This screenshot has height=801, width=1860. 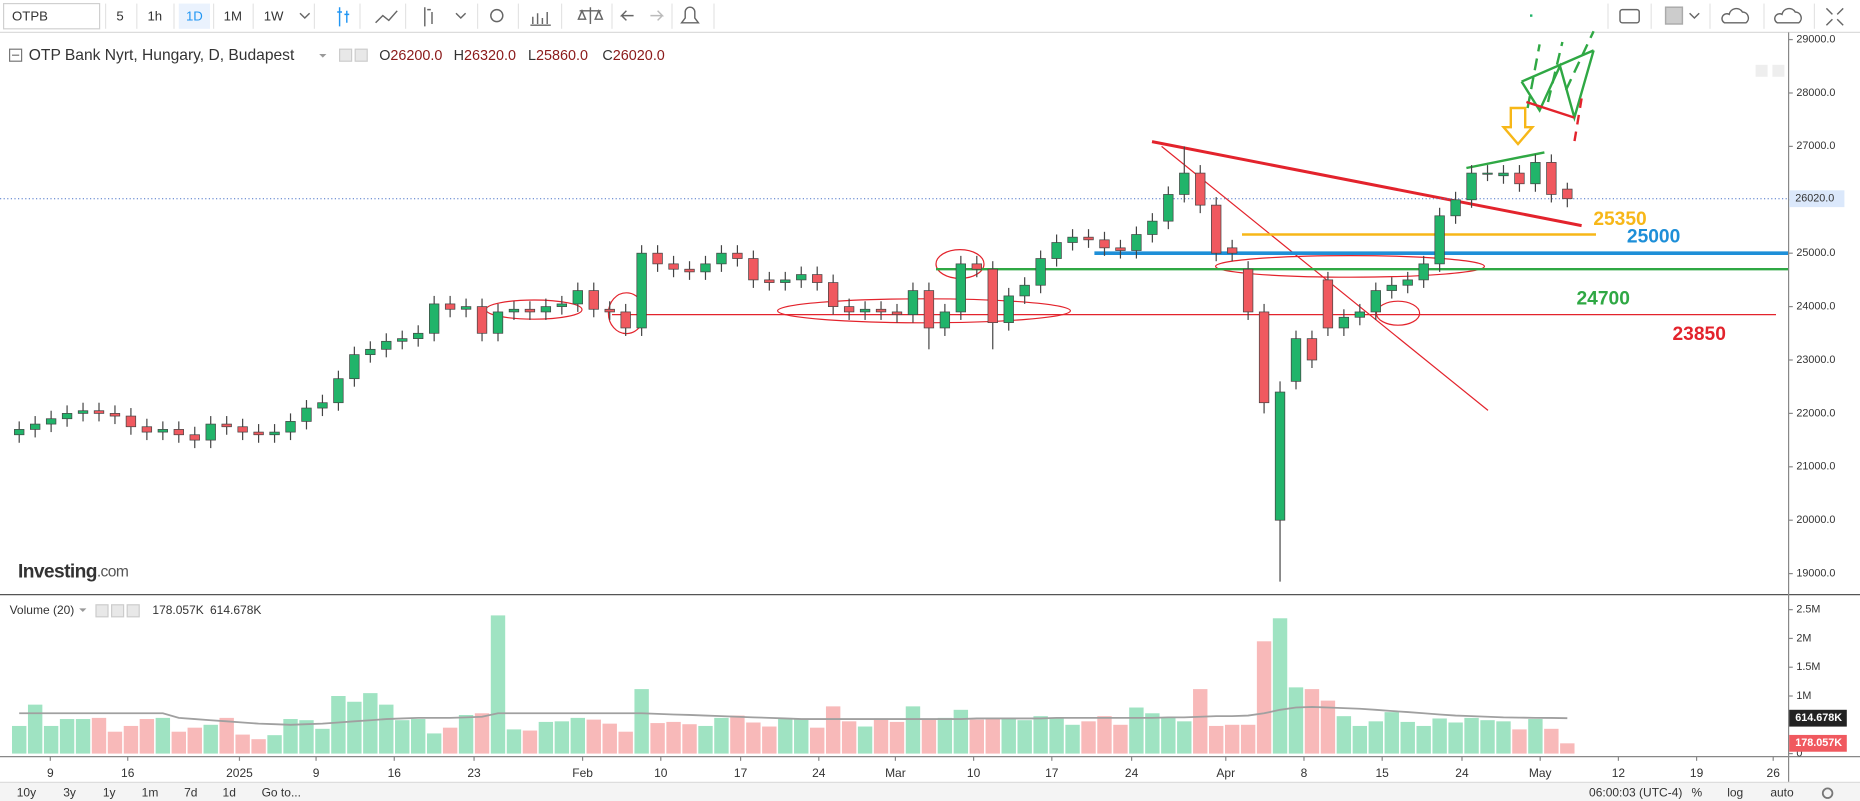 What do you see at coordinates (190, 792) in the screenshot?
I see `range-button: 7d` at bounding box center [190, 792].